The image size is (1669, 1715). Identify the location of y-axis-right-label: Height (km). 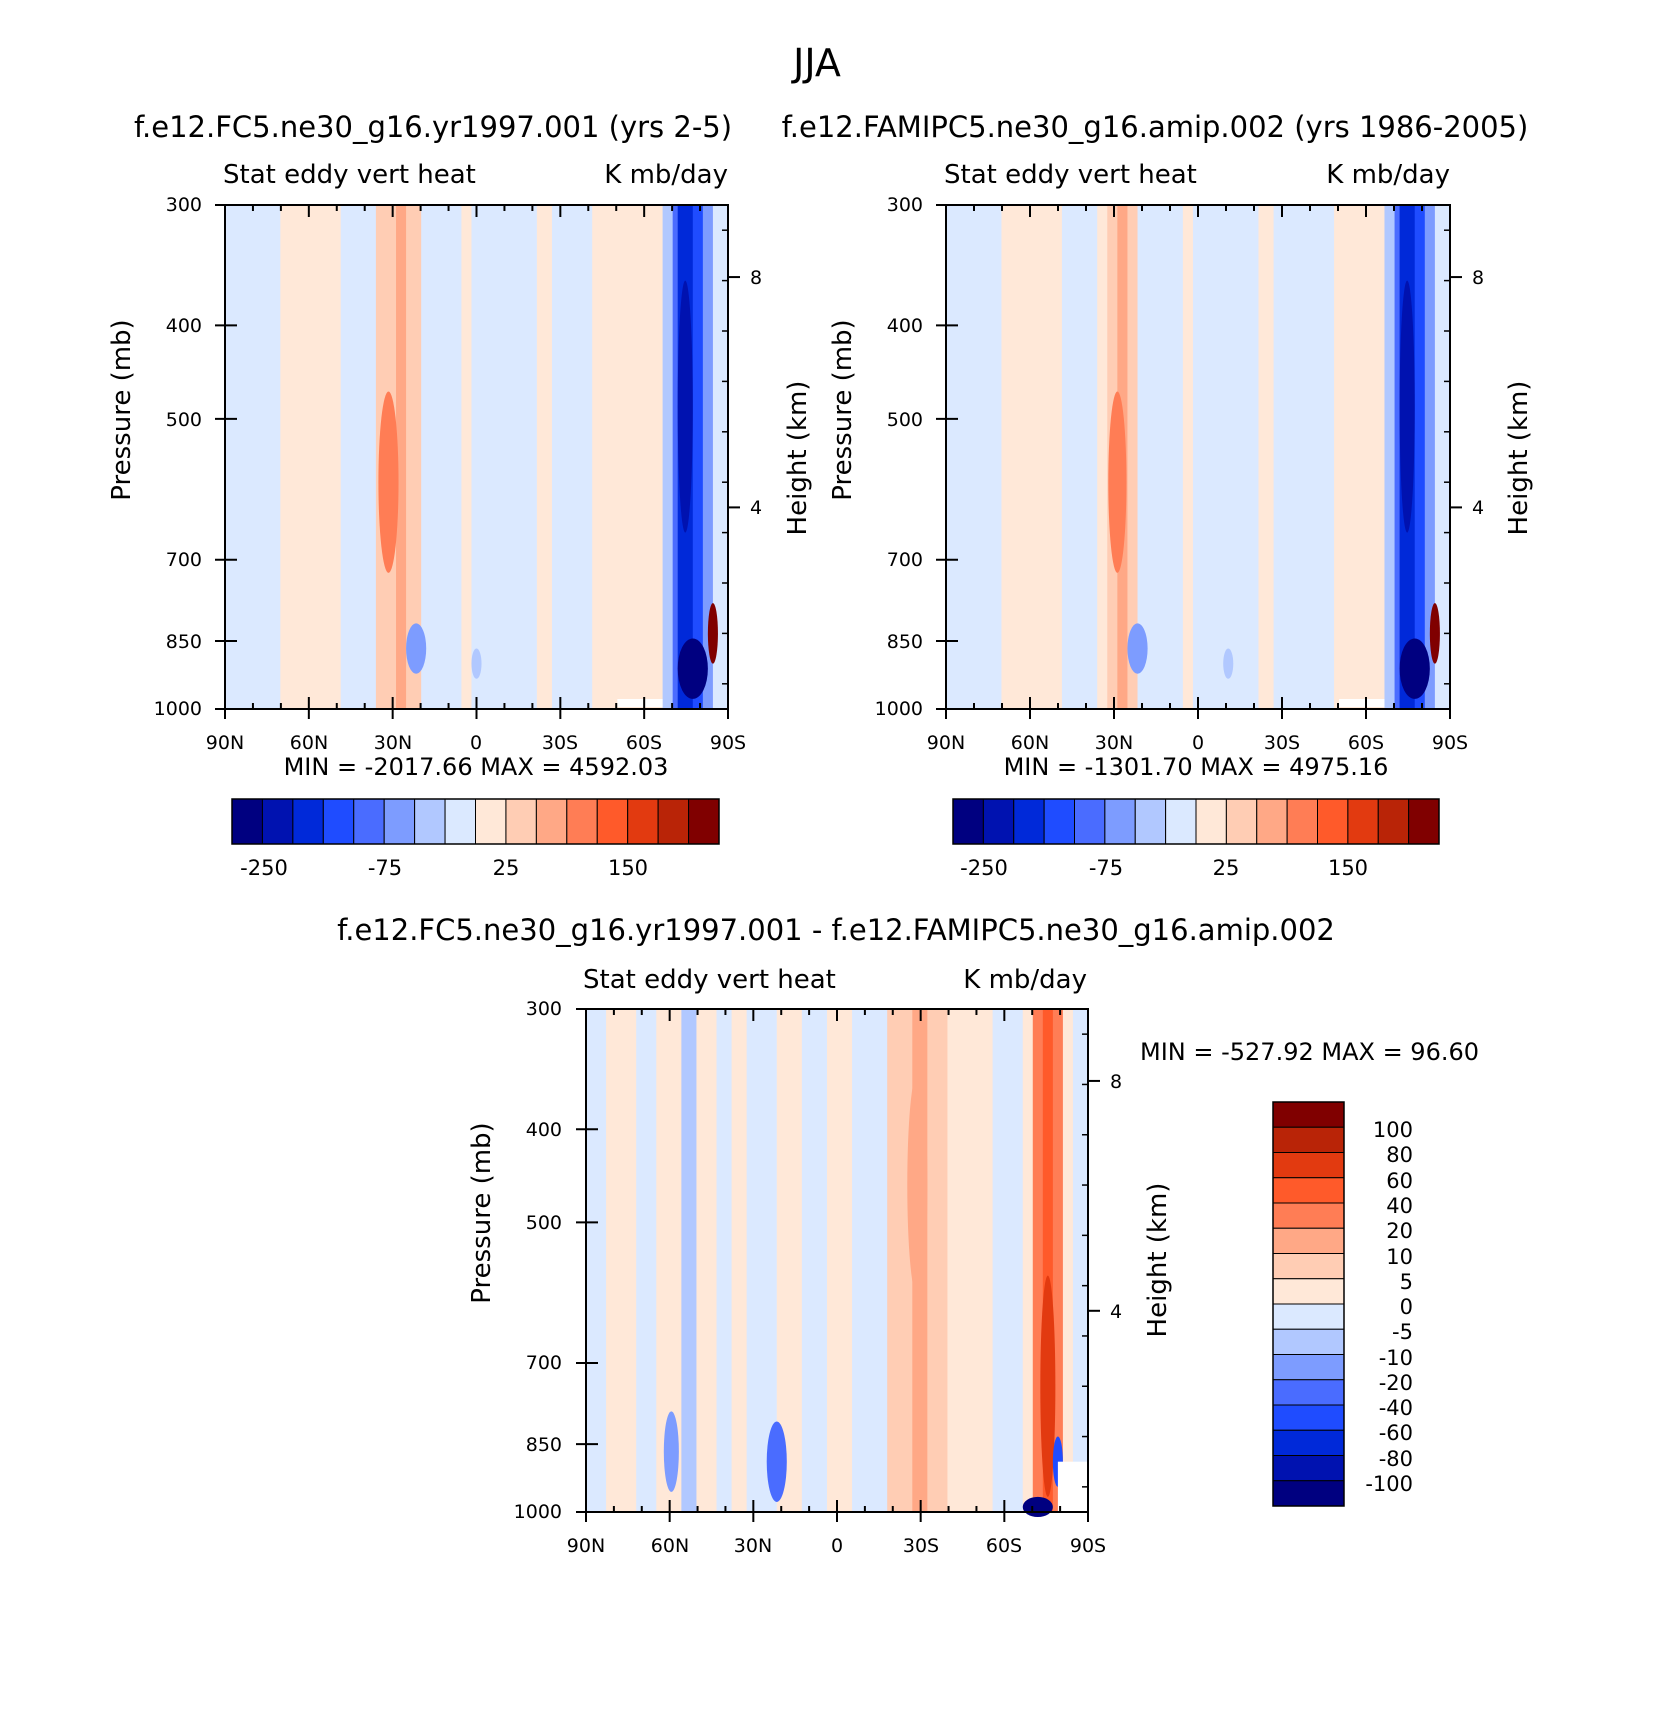
(1158, 1260).